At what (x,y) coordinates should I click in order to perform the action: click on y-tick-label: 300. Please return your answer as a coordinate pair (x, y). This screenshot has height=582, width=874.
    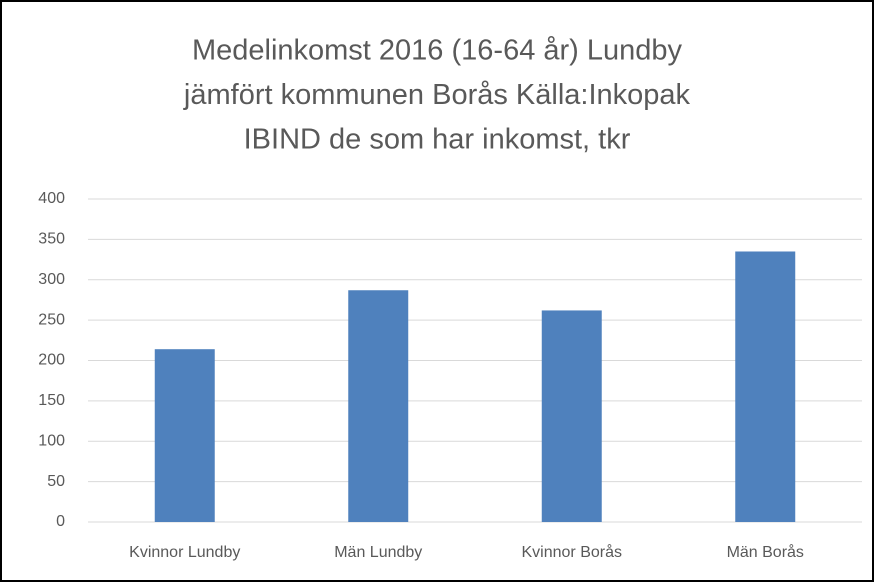
    Looking at the image, I should click on (51, 279).